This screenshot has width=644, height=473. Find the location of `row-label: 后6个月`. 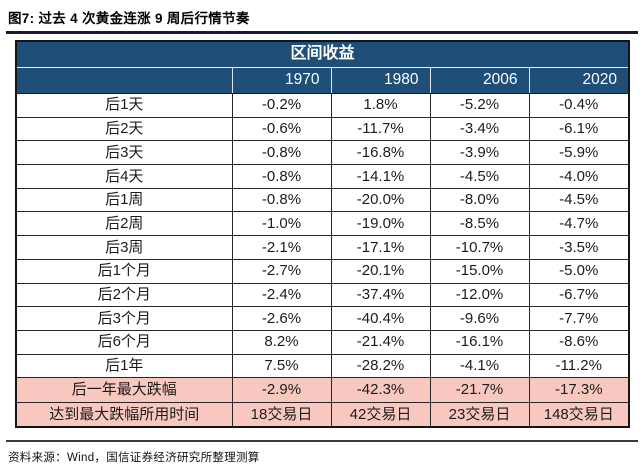

row-label: 后6个月 is located at coordinates (125, 342).